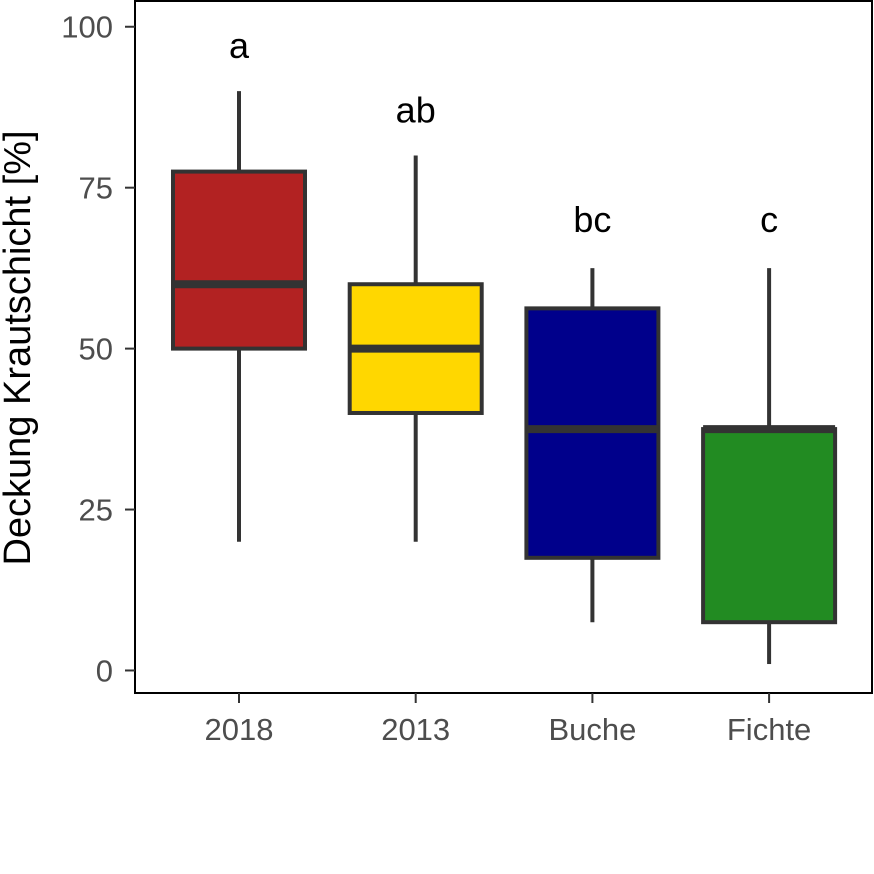 This screenshot has height=874, width=874. I want to click on y-axis-title: Deckung Krautschicht [%], so click(19, 347).